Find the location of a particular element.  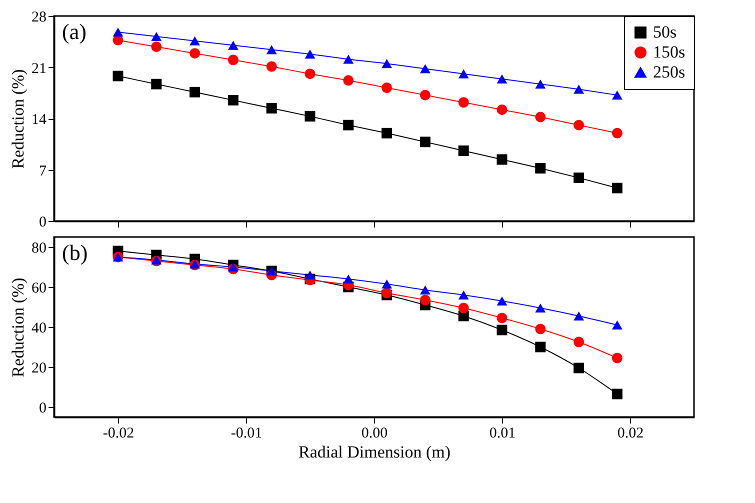

y-tick-label: 7 is located at coordinates (43, 171).